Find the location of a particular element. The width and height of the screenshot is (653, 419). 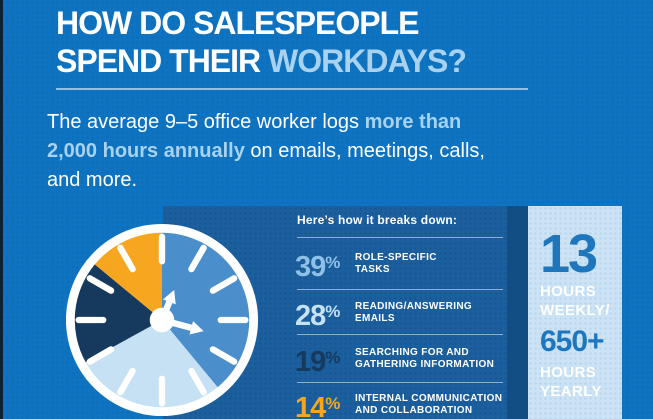

subtitle-text: The average 9–5 office worker logs is located at coordinates (206, 122).